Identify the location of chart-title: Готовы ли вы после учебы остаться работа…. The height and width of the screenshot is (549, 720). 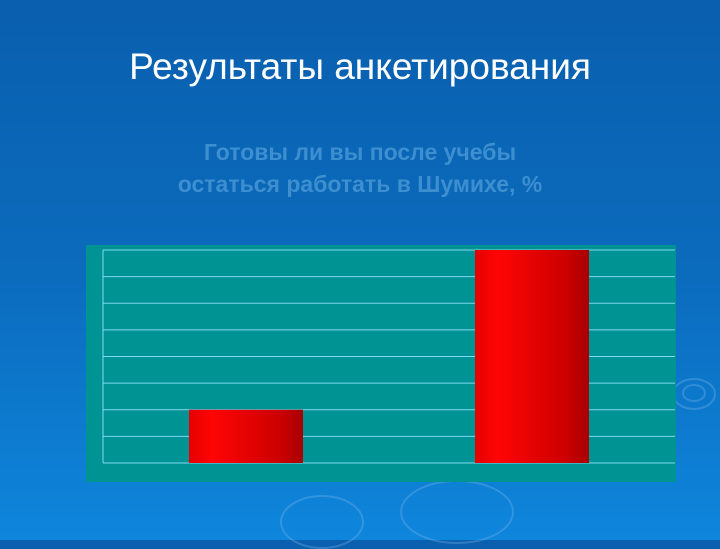
(360, 168).